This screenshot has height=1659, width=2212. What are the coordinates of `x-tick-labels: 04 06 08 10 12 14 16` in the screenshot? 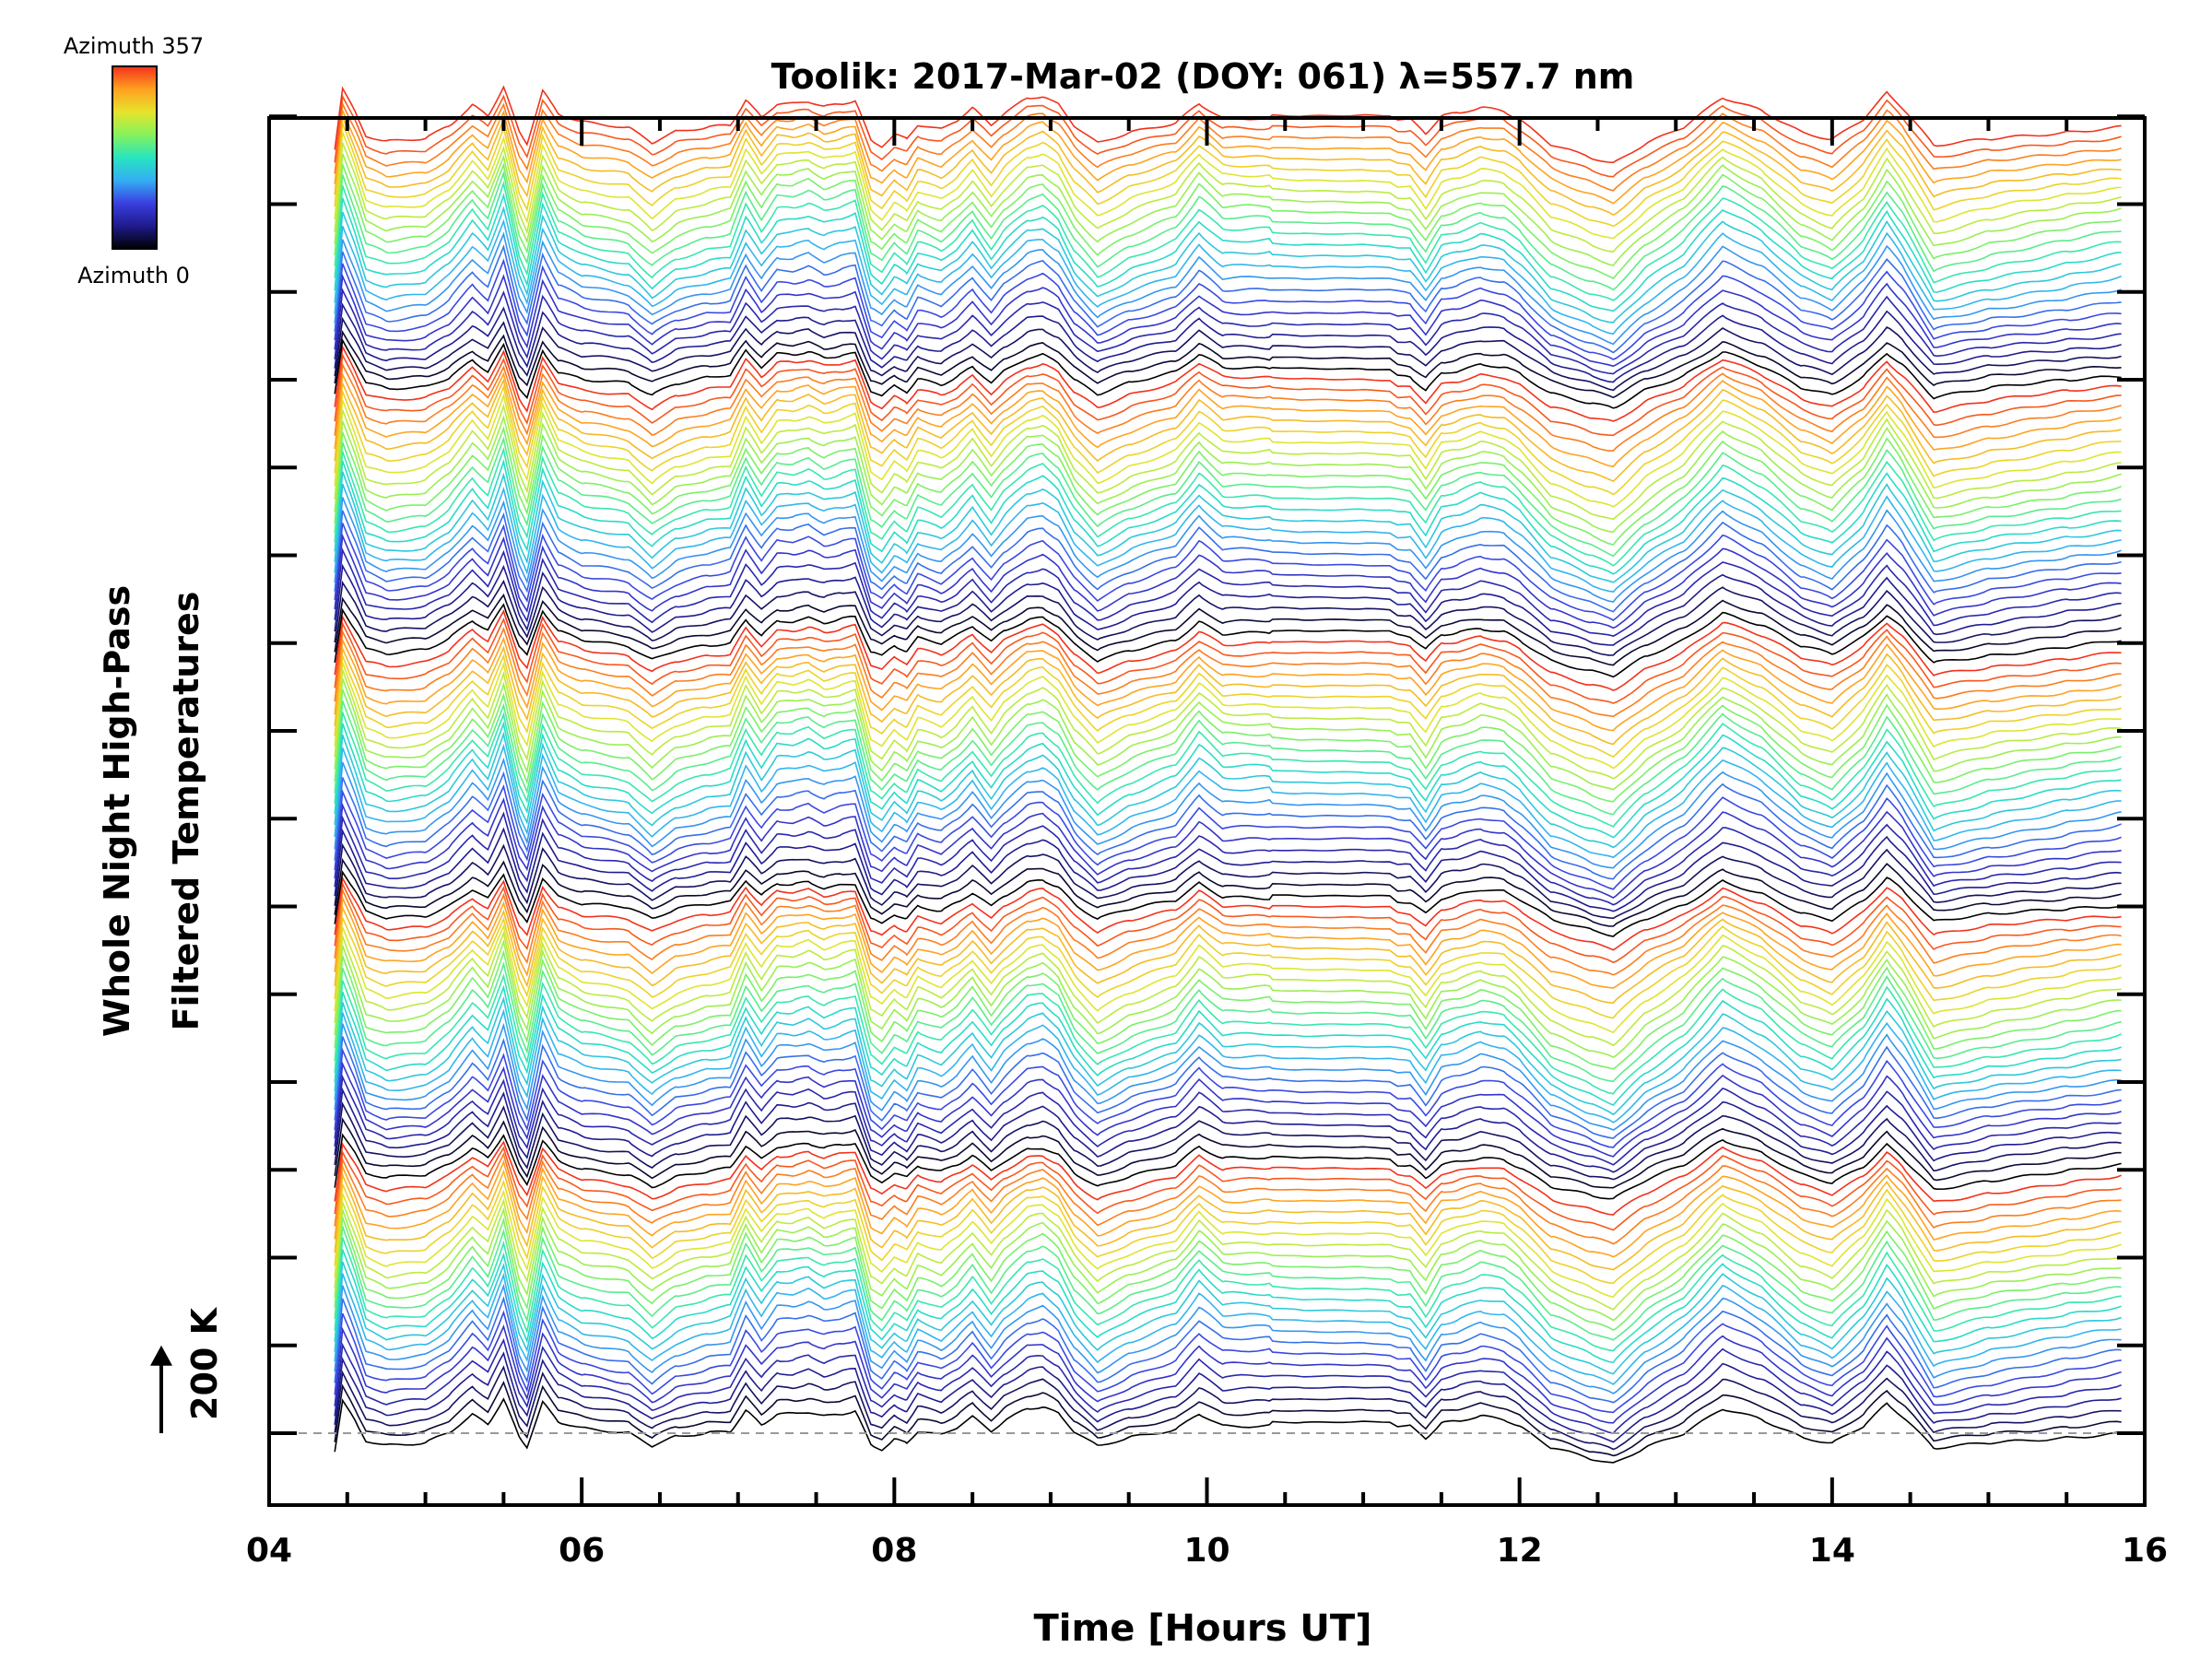 It's located at (1207, 1551).